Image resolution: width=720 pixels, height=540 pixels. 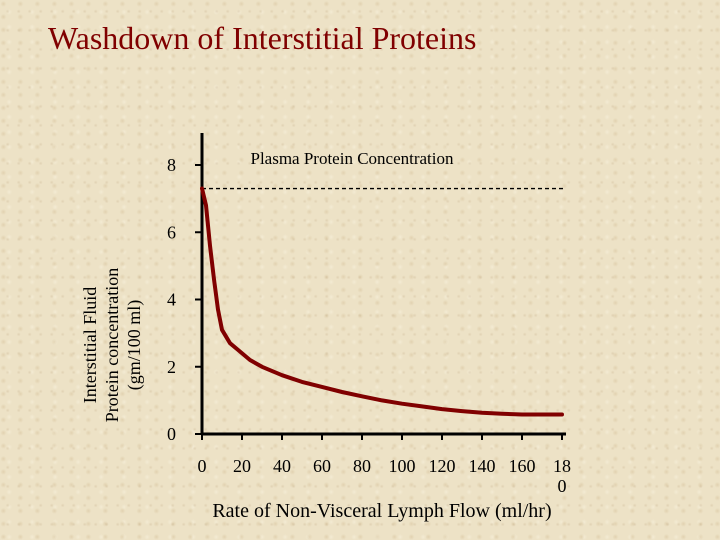 What do you see at coordinates (522, 466) in the screenshot?
I see `x-tick-label: 160` at bounding box center [522, 466].